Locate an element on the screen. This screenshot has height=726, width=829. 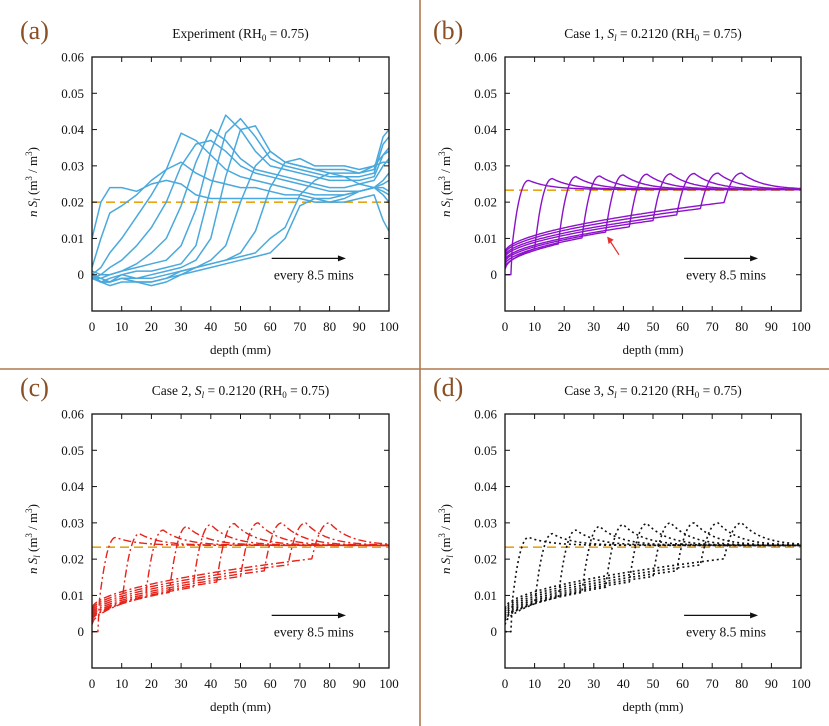
title-text: Case 2, is located at coordinates (173, 390).